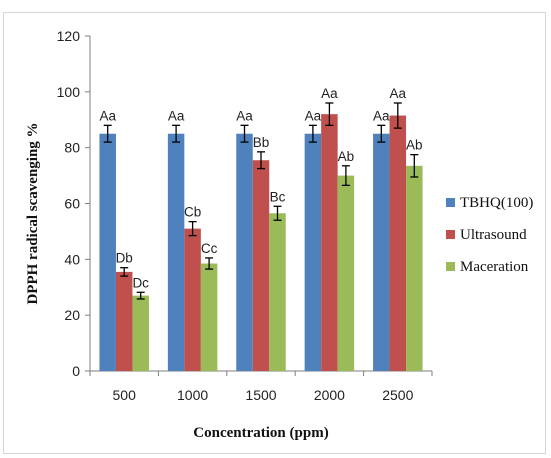  Describe the element at coordinates (494, 267) in the screenshot. I see `legend-label: Maceration` at that location.